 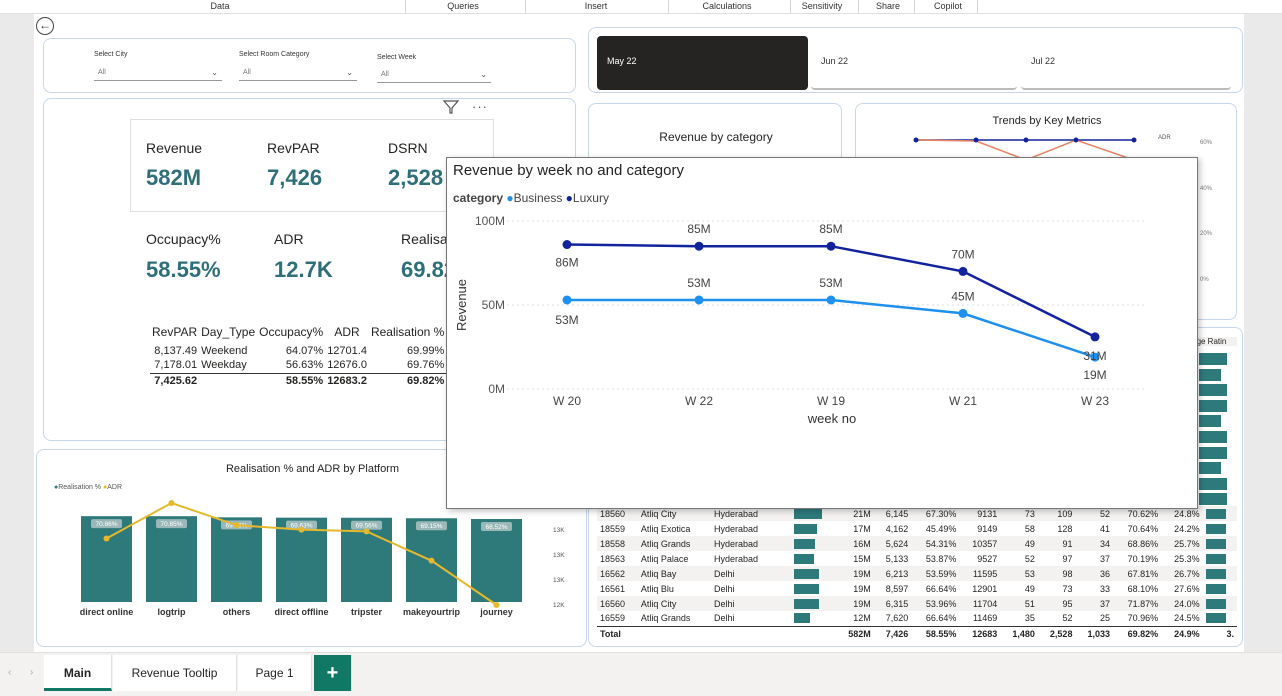 What do you see at coordinates (1025, 149) in the screenshot?
I see `trends-chart` at bounding box center [1025, 149].